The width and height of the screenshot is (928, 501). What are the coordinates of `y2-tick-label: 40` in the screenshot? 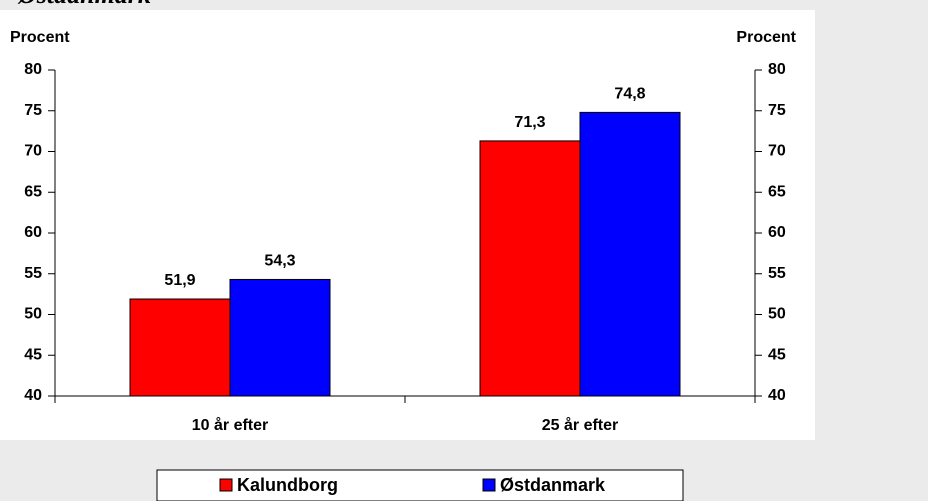 It's located at (777, 395).